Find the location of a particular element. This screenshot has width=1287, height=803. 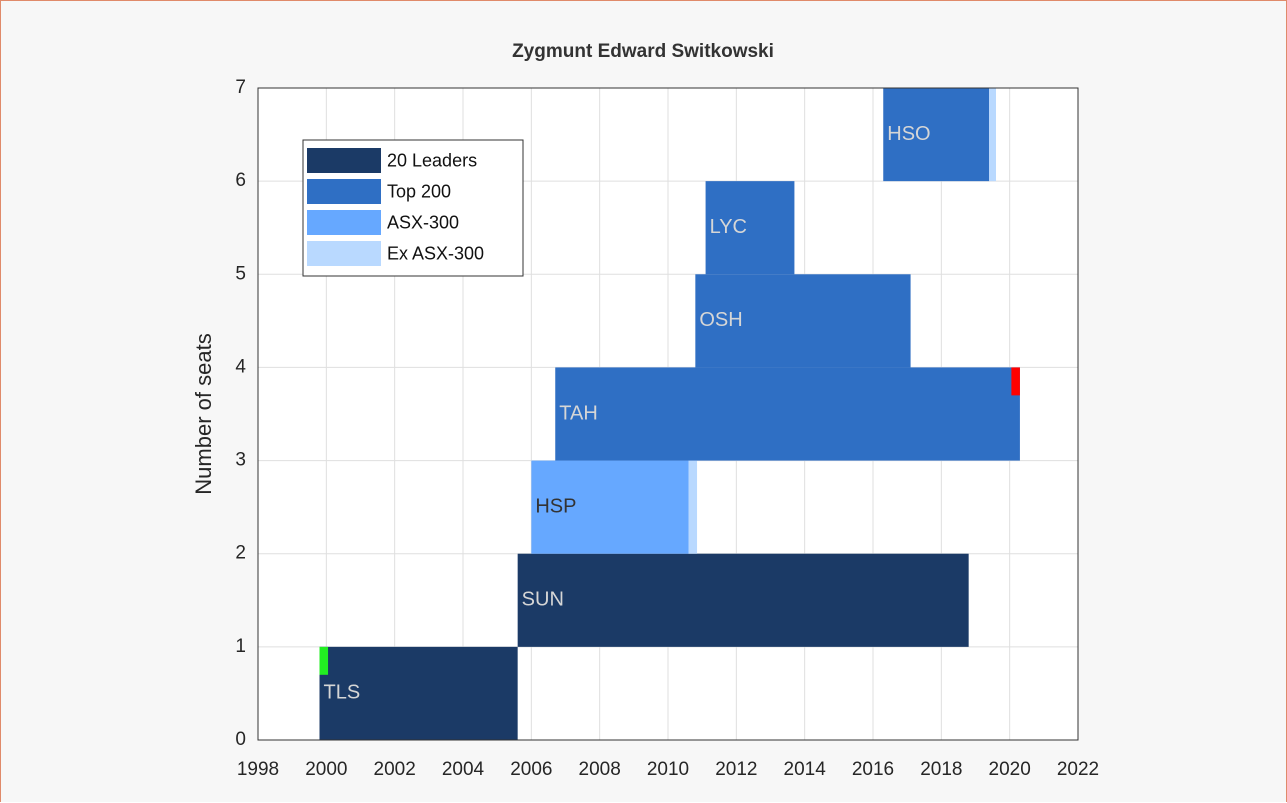

legend-label: Top 200 is located at coordinates (419, 191).